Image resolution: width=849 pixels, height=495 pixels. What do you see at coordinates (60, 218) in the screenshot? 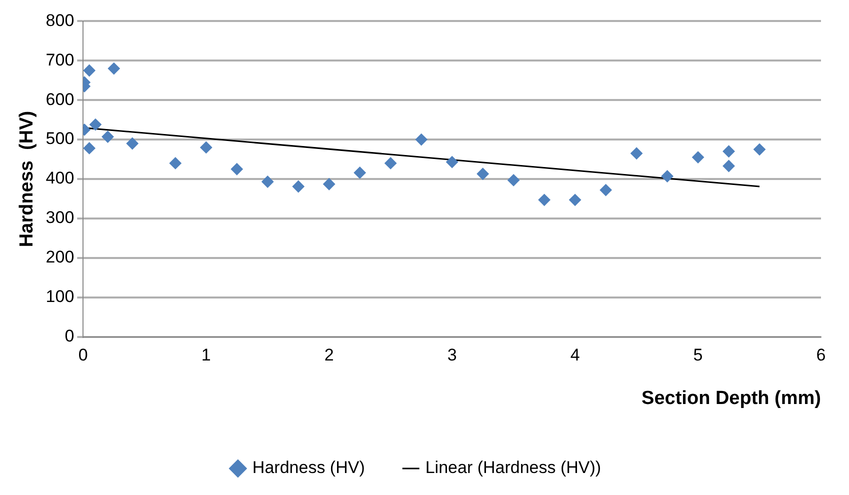
I see `y-tick-label: 300` at bounding box center [60, 218].